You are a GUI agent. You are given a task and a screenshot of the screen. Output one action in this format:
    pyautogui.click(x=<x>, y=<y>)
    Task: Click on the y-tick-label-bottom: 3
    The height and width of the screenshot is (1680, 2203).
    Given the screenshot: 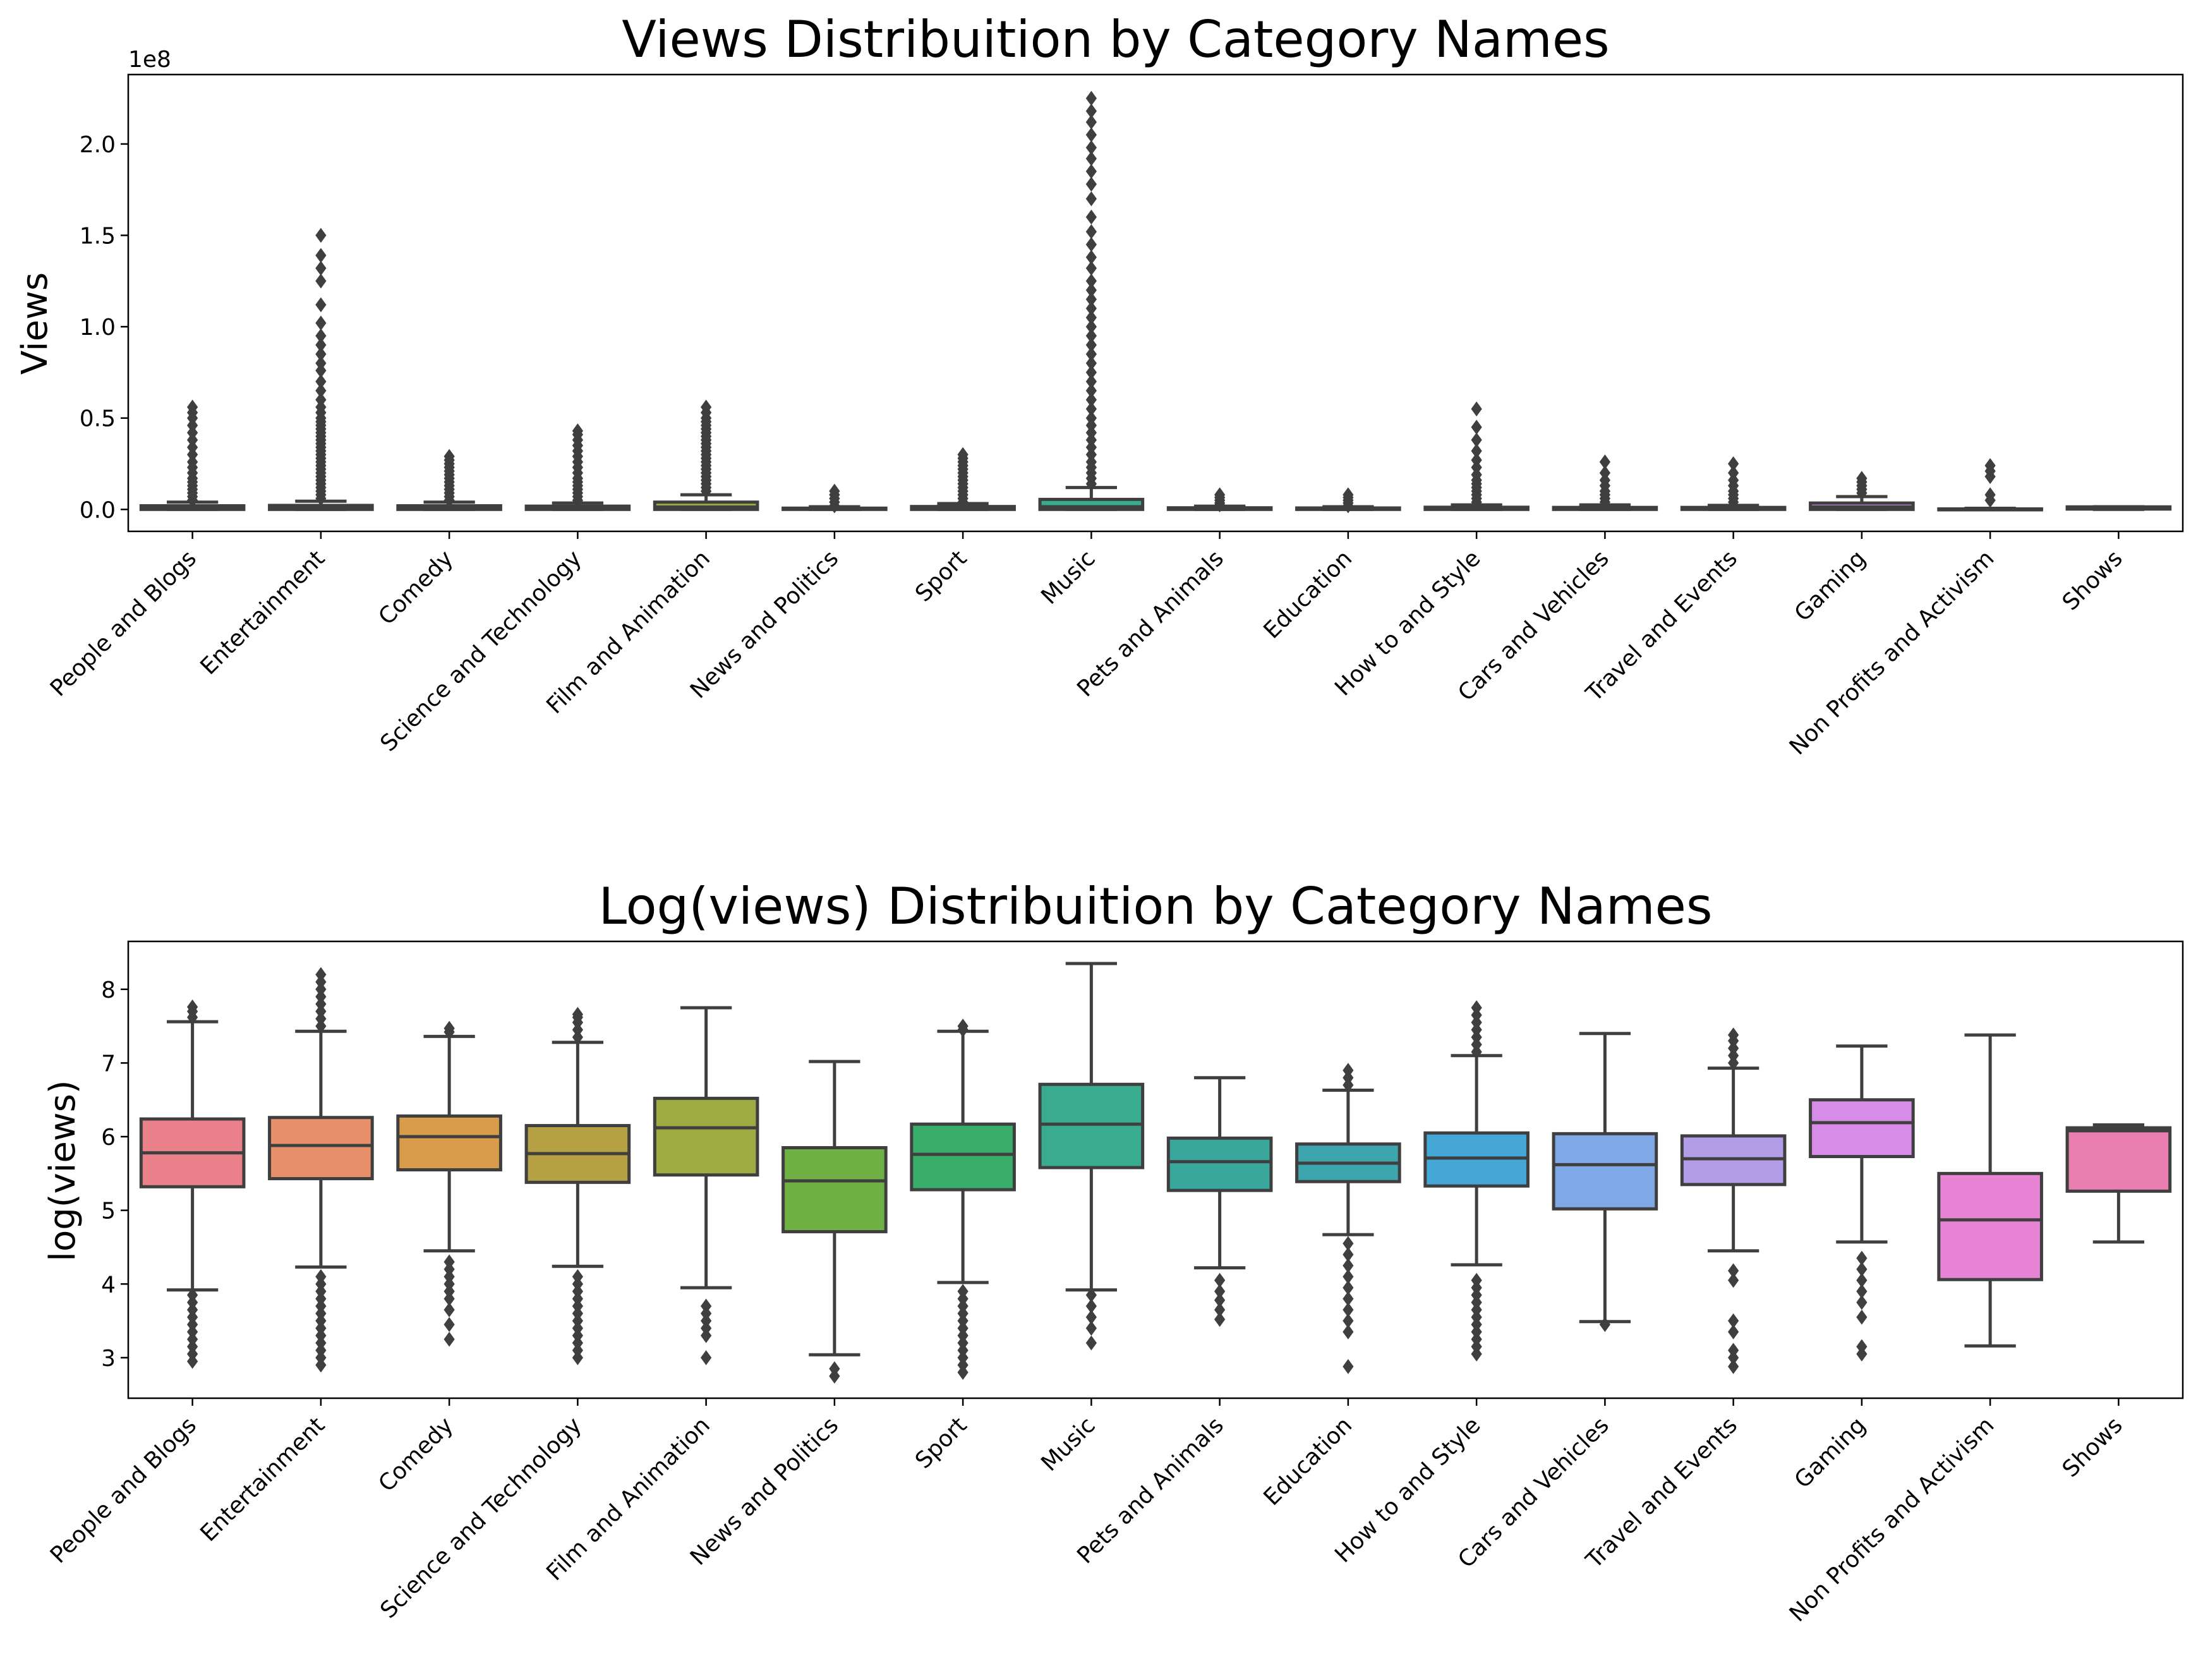 What is the action you would take?
    pyautogui.click(x=109, y=1359)
    